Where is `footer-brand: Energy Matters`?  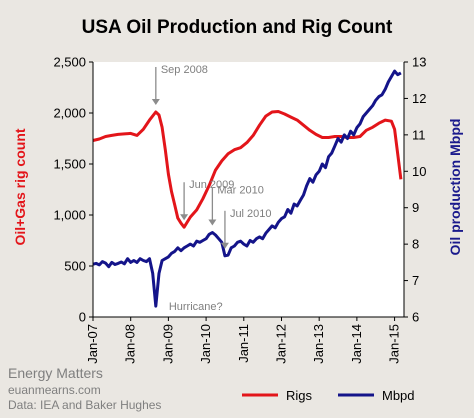 footer-brand: Energy Matters is located at coordinates (55, 373).